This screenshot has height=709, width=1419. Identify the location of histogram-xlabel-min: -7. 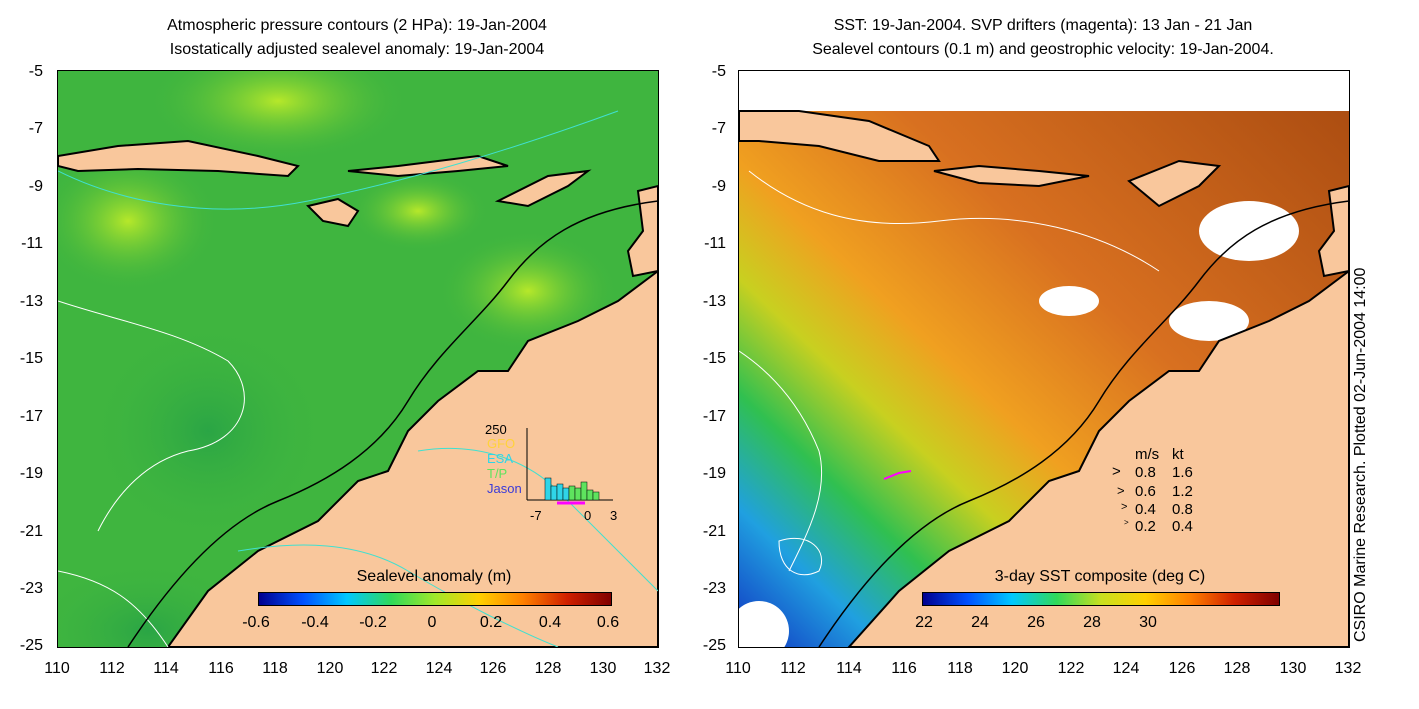
(536, 515).